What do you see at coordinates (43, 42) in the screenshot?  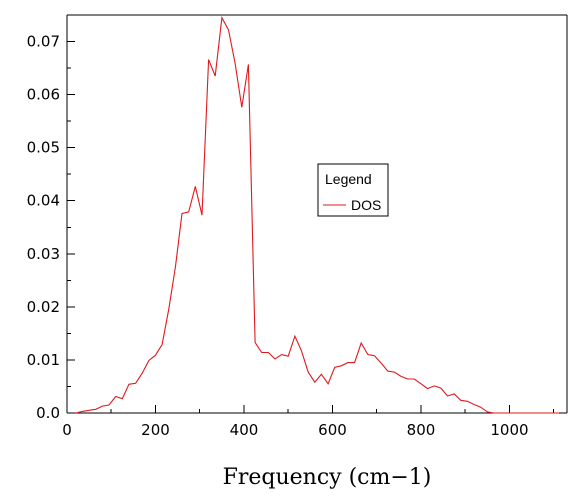 I see `y-tick-label: 0.07` at bounding box center [43, 42].